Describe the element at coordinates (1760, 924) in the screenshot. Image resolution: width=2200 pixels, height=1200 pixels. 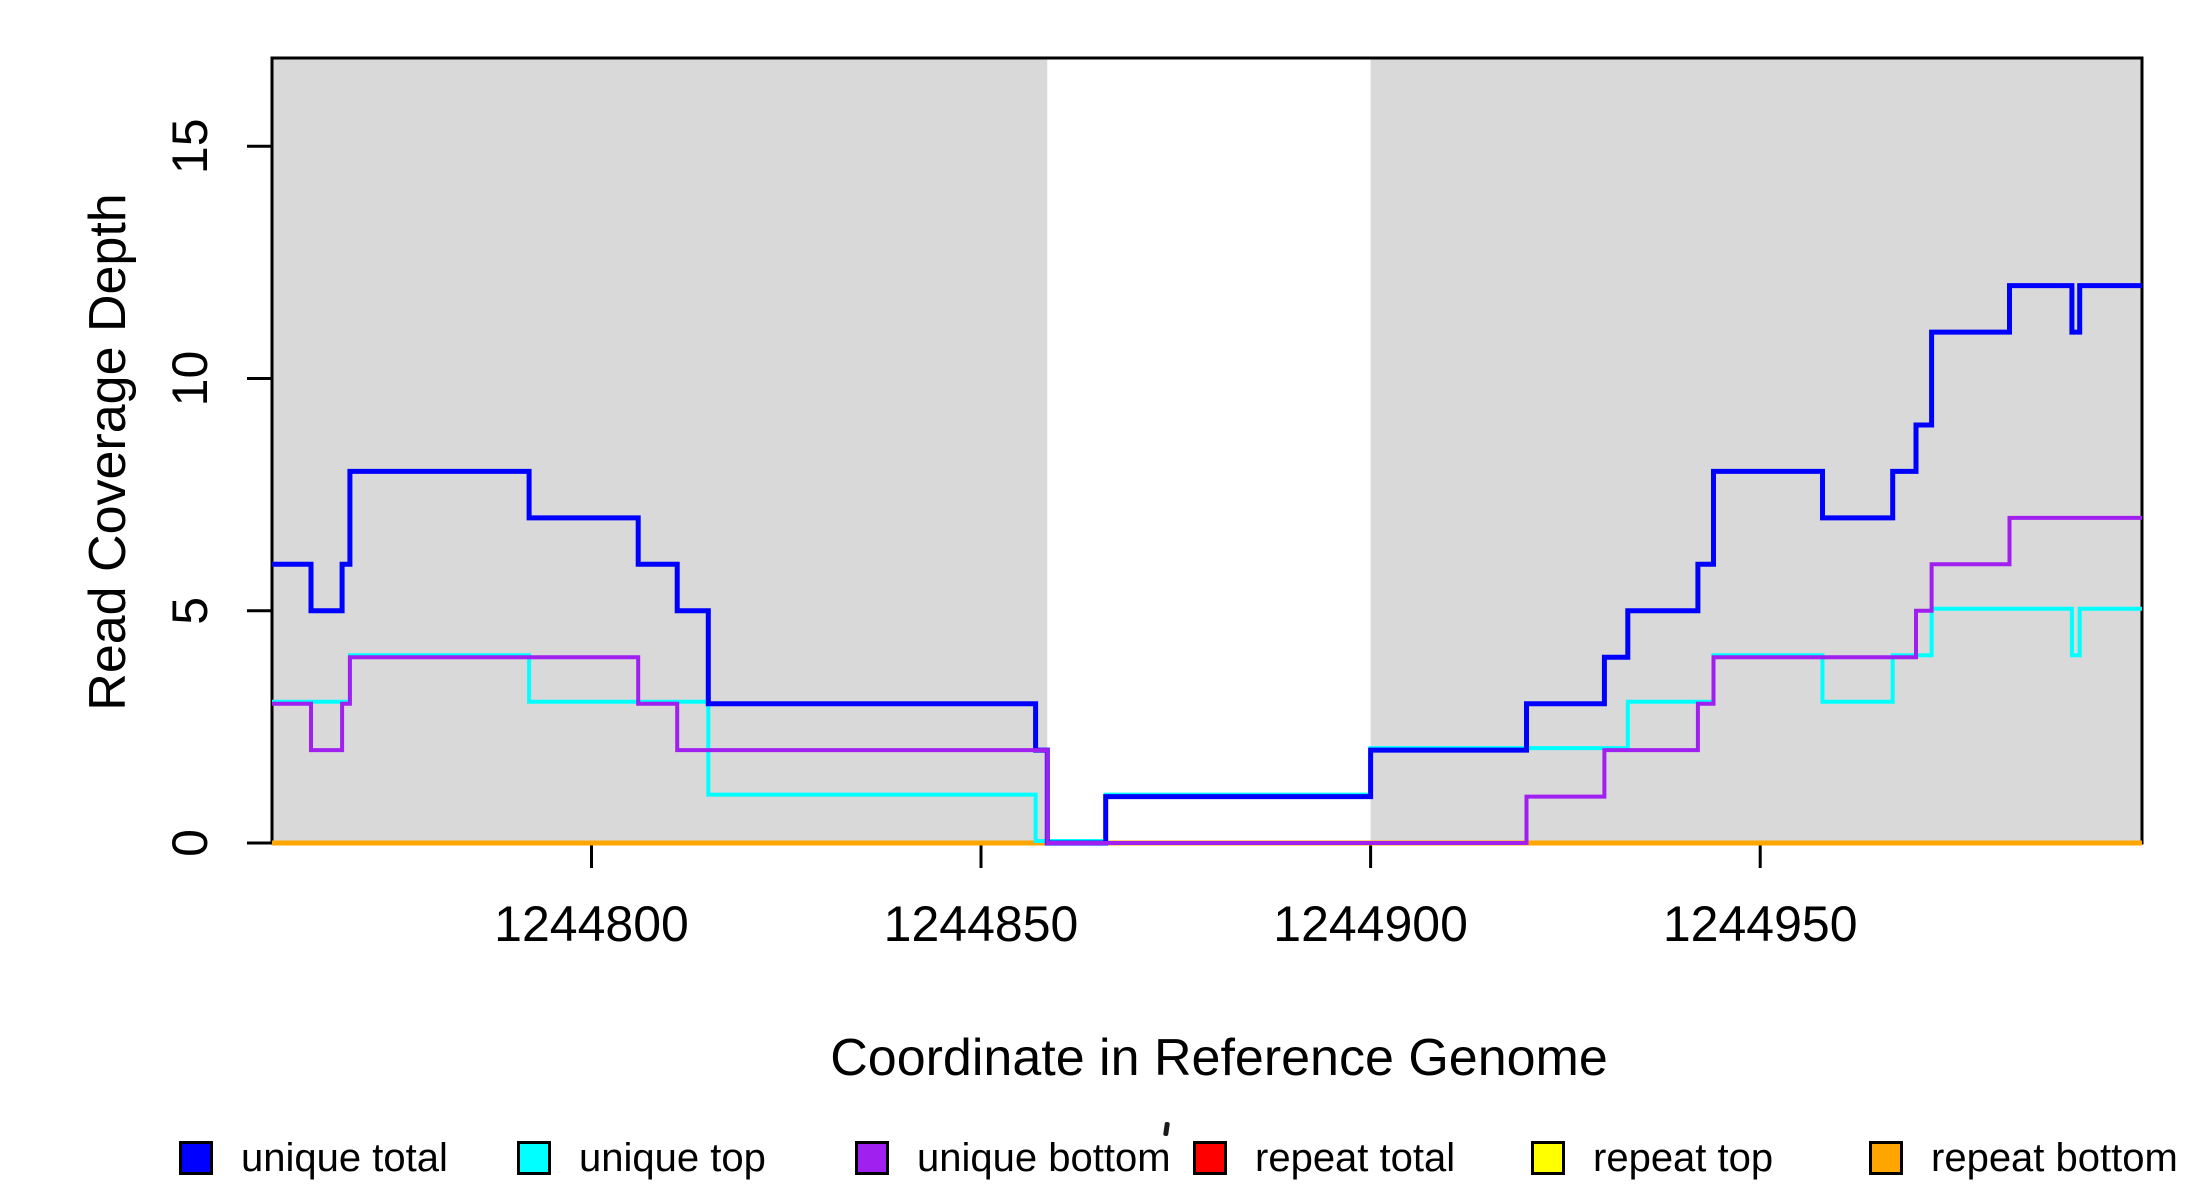
I see `x-tick-label: 1244950` at that location.